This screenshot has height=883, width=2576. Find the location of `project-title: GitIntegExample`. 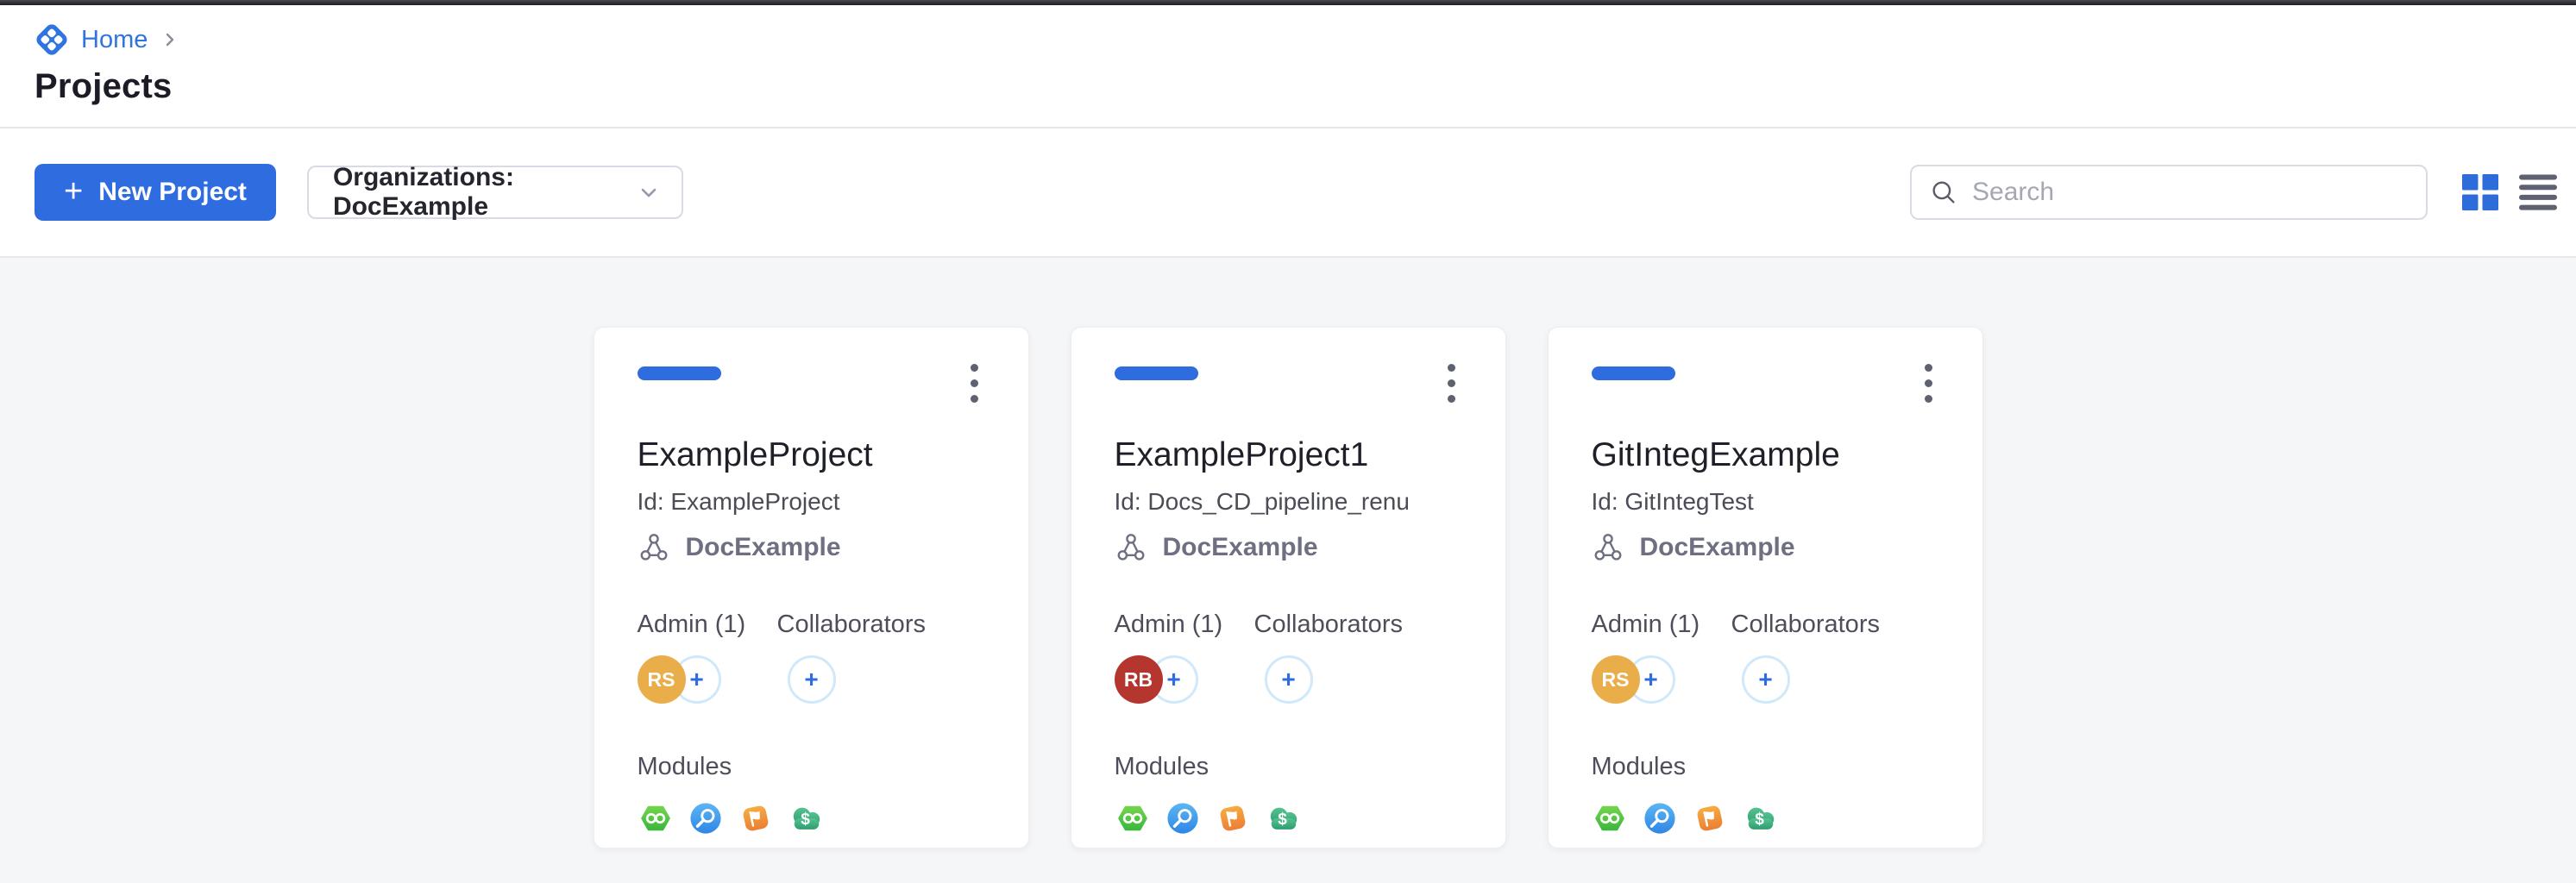

project-title: GitIntegExample is located at coordinates (1715, 455).